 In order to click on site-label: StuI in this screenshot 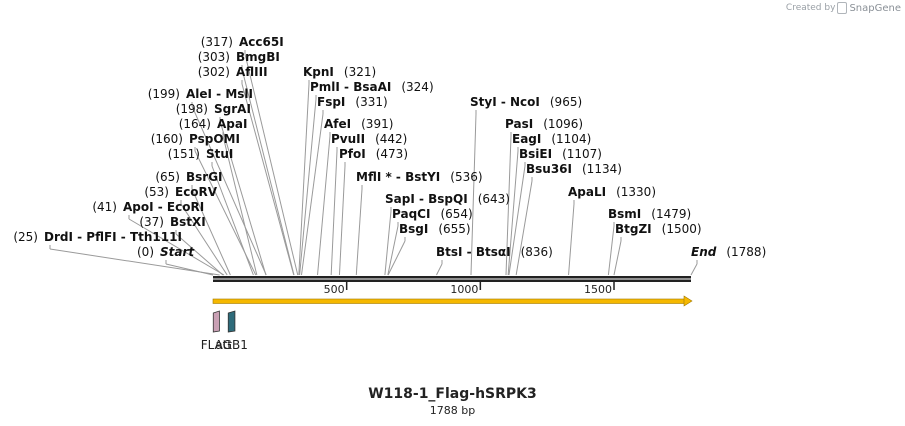, I will do `click(219, 154)`.